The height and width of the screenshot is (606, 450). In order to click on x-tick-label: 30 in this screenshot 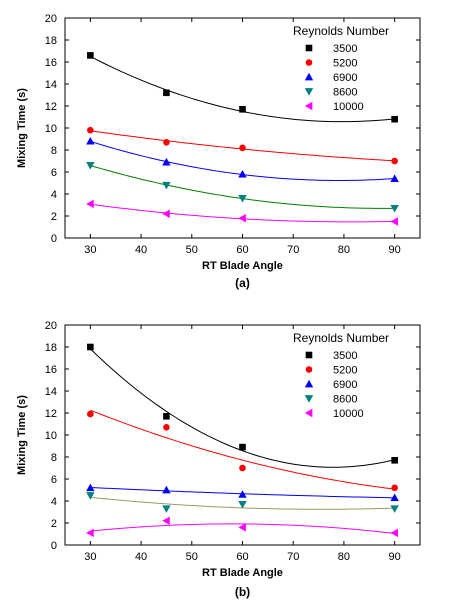, I will do `click(90, 557)`.